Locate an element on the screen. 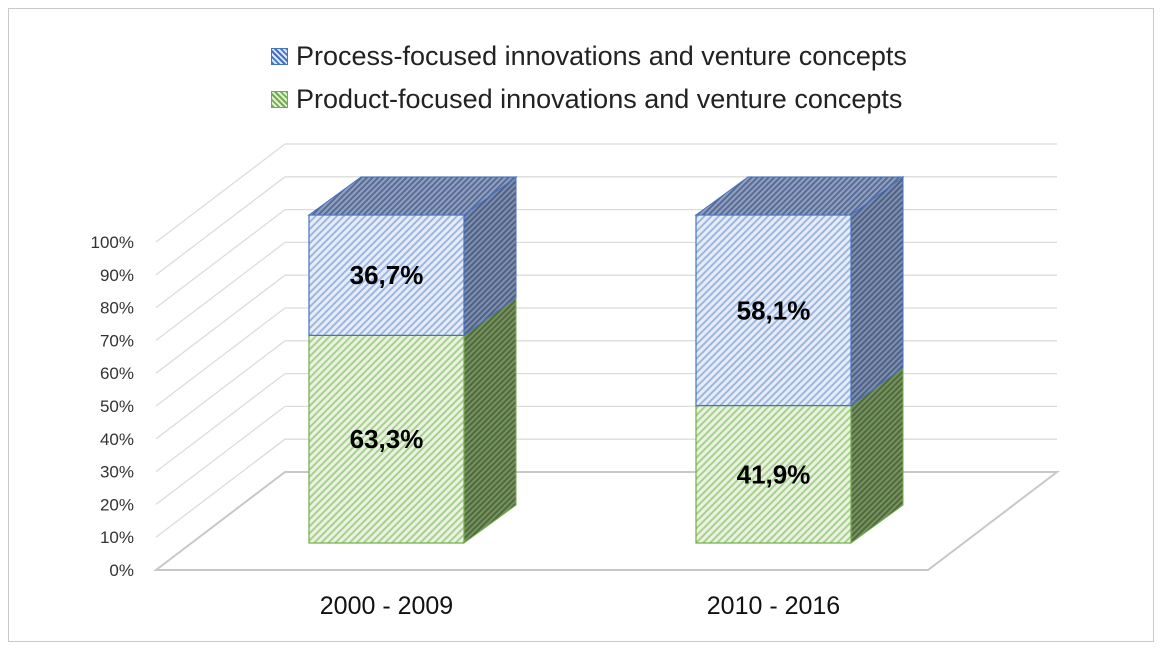 The height and width of the screenshot is (652, 1164). data-label: 41,9% is located at coordinates (774, 474).